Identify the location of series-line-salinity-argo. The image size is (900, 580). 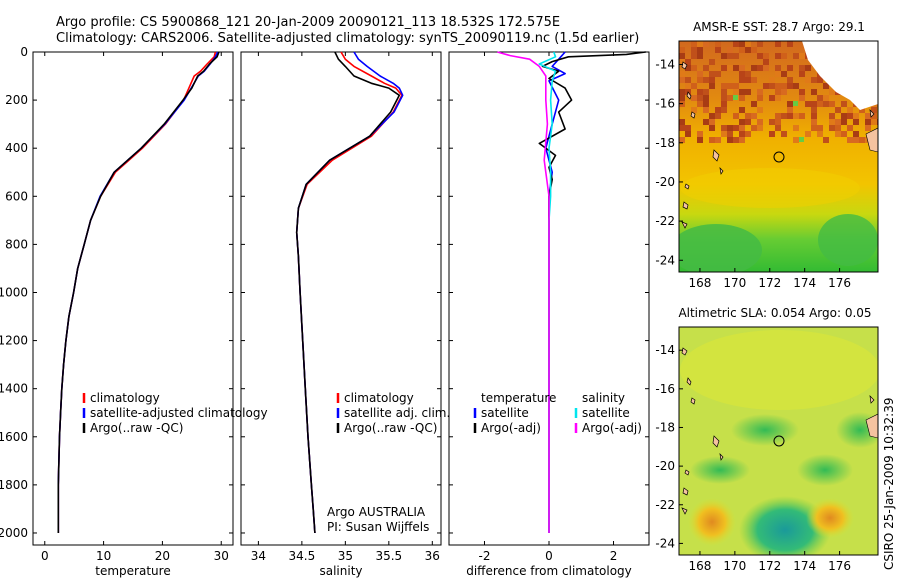
(523, 292).